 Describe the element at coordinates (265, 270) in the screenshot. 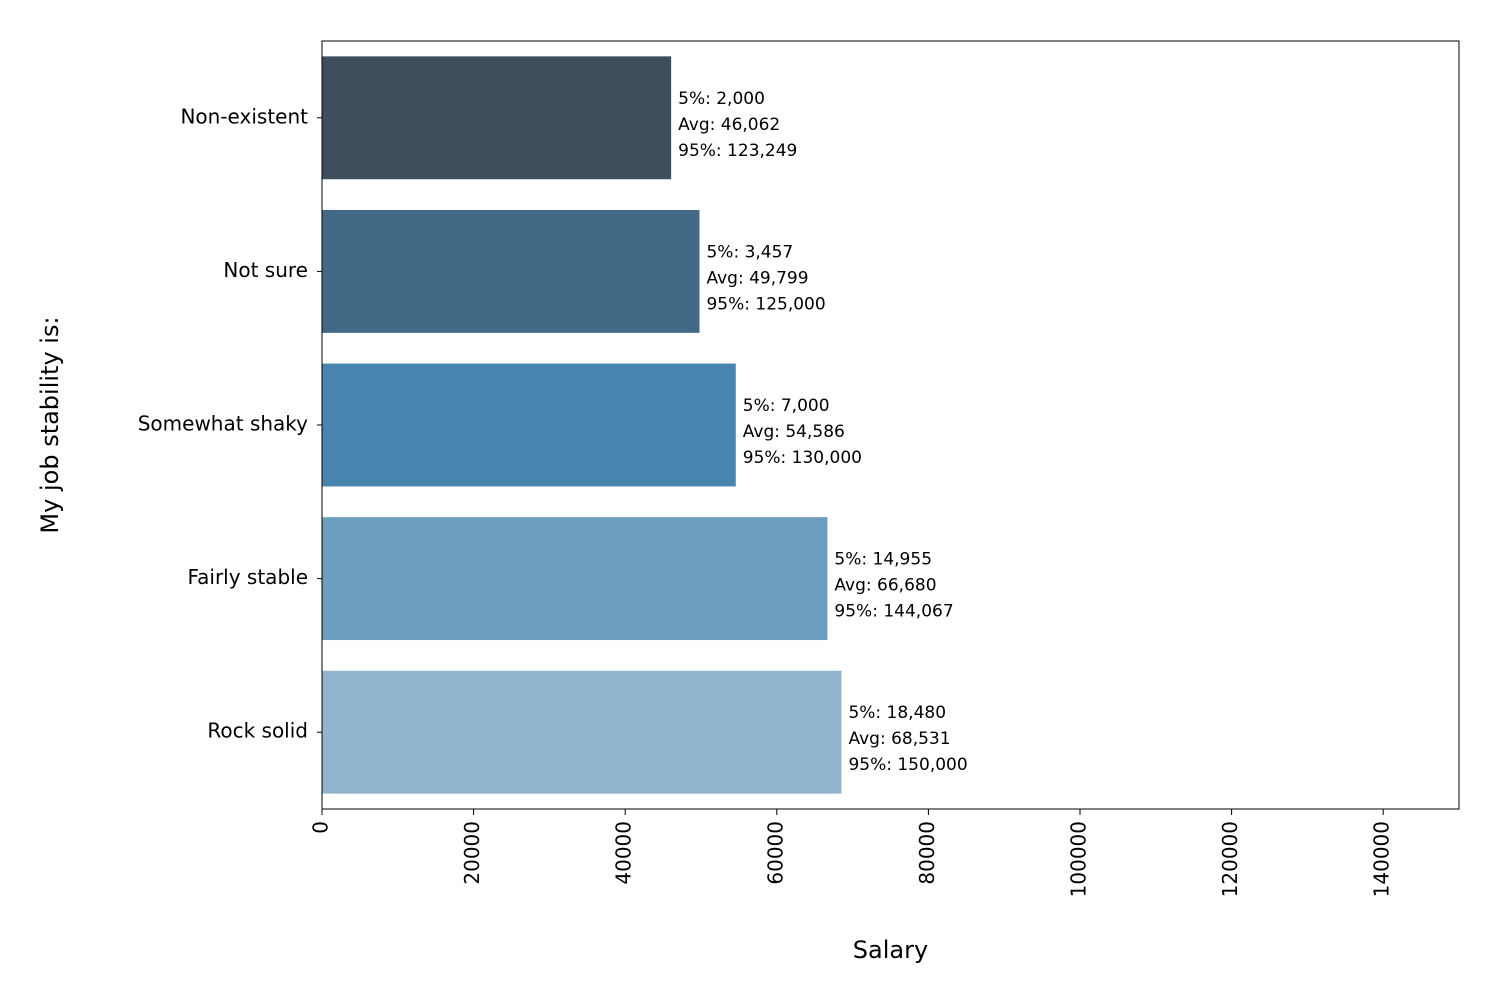

I see `y-tick-label: Not sure` at that location.